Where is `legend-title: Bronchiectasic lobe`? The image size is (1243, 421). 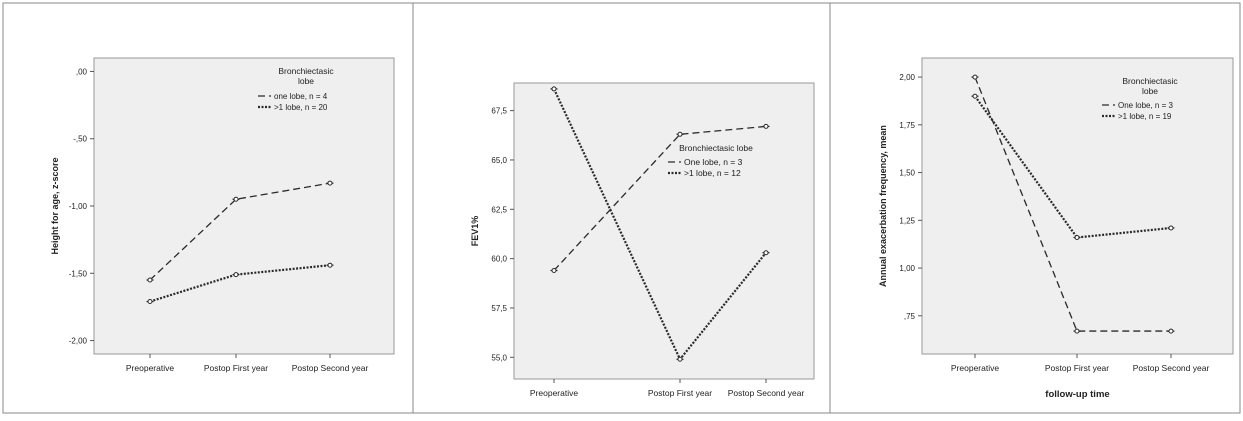
legend-title: Bronchiectasic lobe is located at coordinates (716, 148).